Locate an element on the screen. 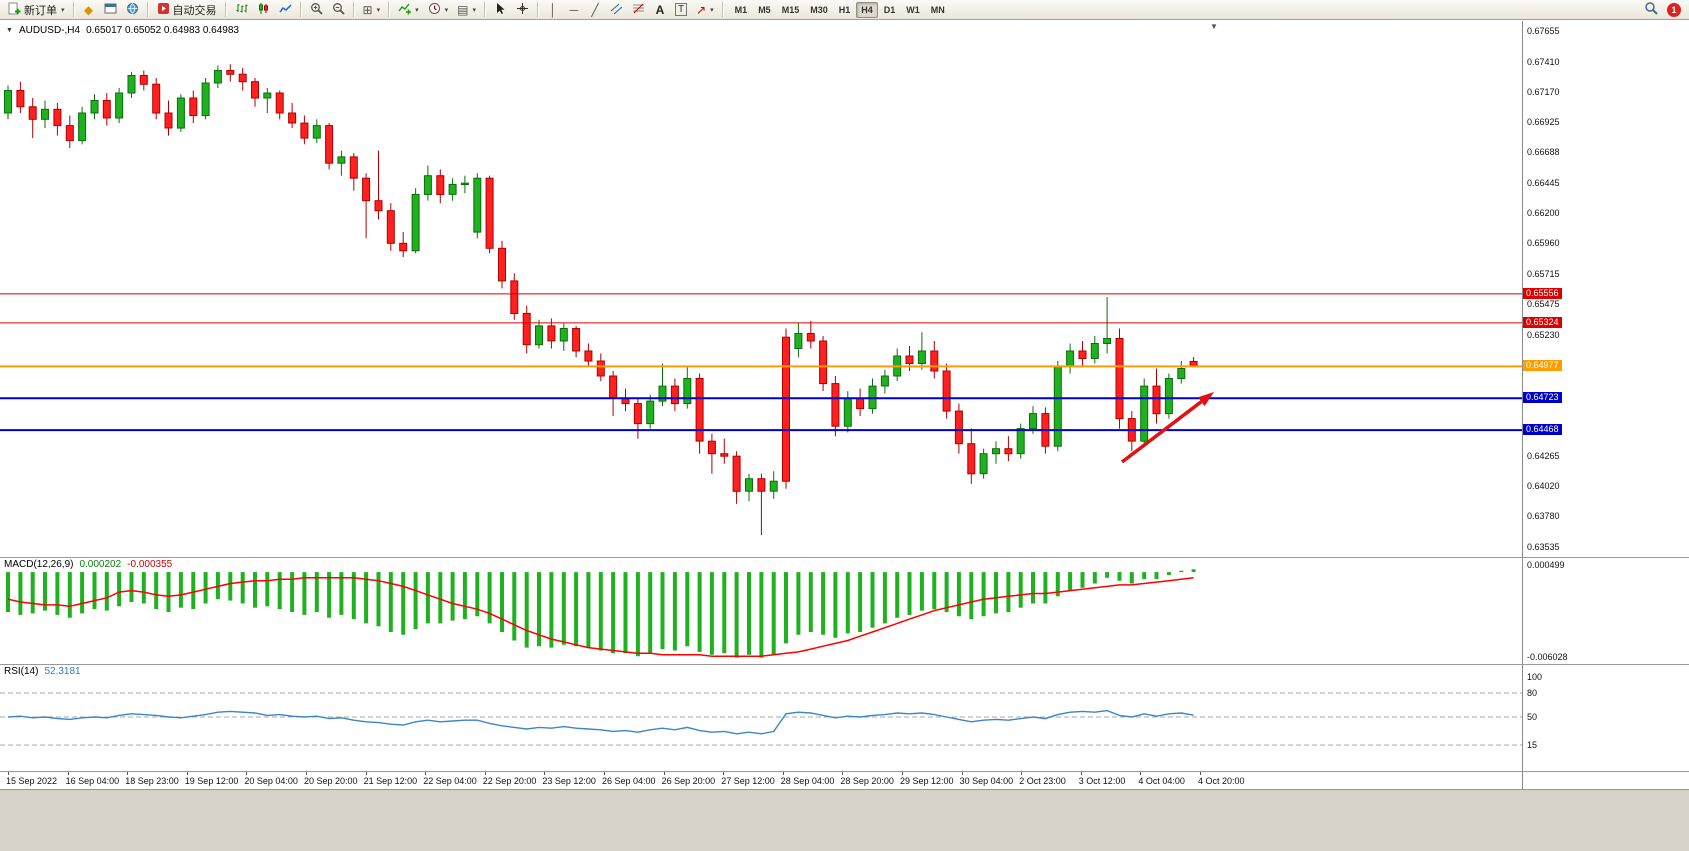 Image resolution: width=1689 pixels, height=851 pixels. price-axis-label: 0.66688 is located at coordinates (1543, 152).